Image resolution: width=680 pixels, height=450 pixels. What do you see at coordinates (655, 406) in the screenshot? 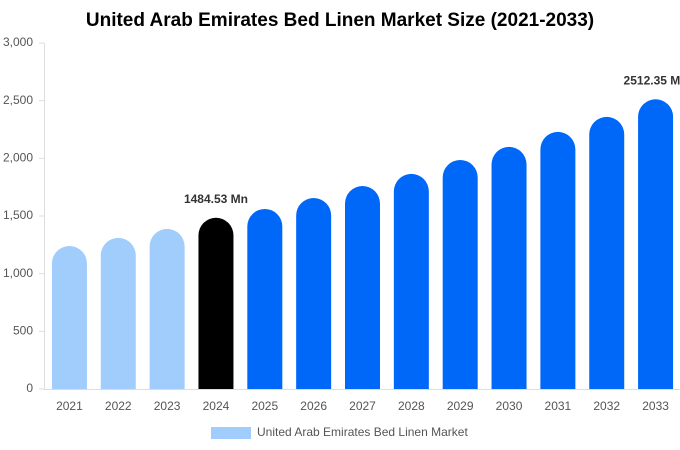
I see `x-tick-label: 2033` at bounding box center [655, 406].